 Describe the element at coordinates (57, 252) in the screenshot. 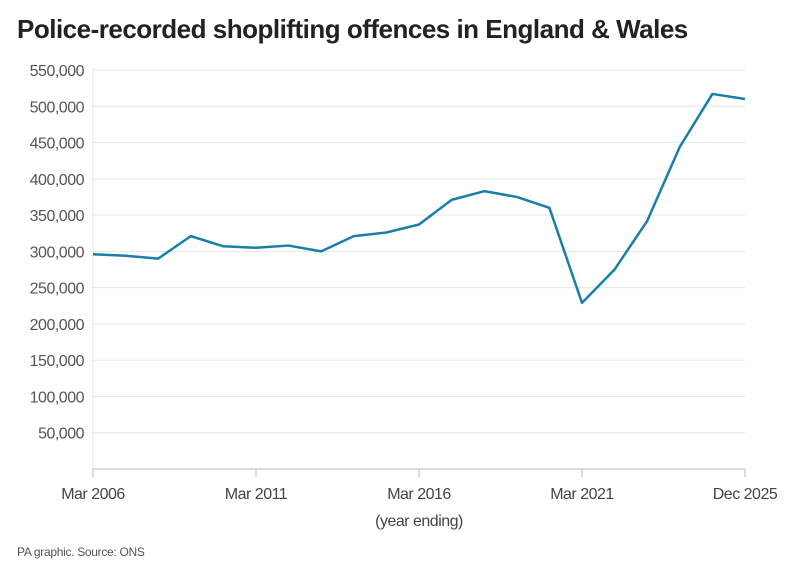

I see `y-tick-label: 300,000` at that location.